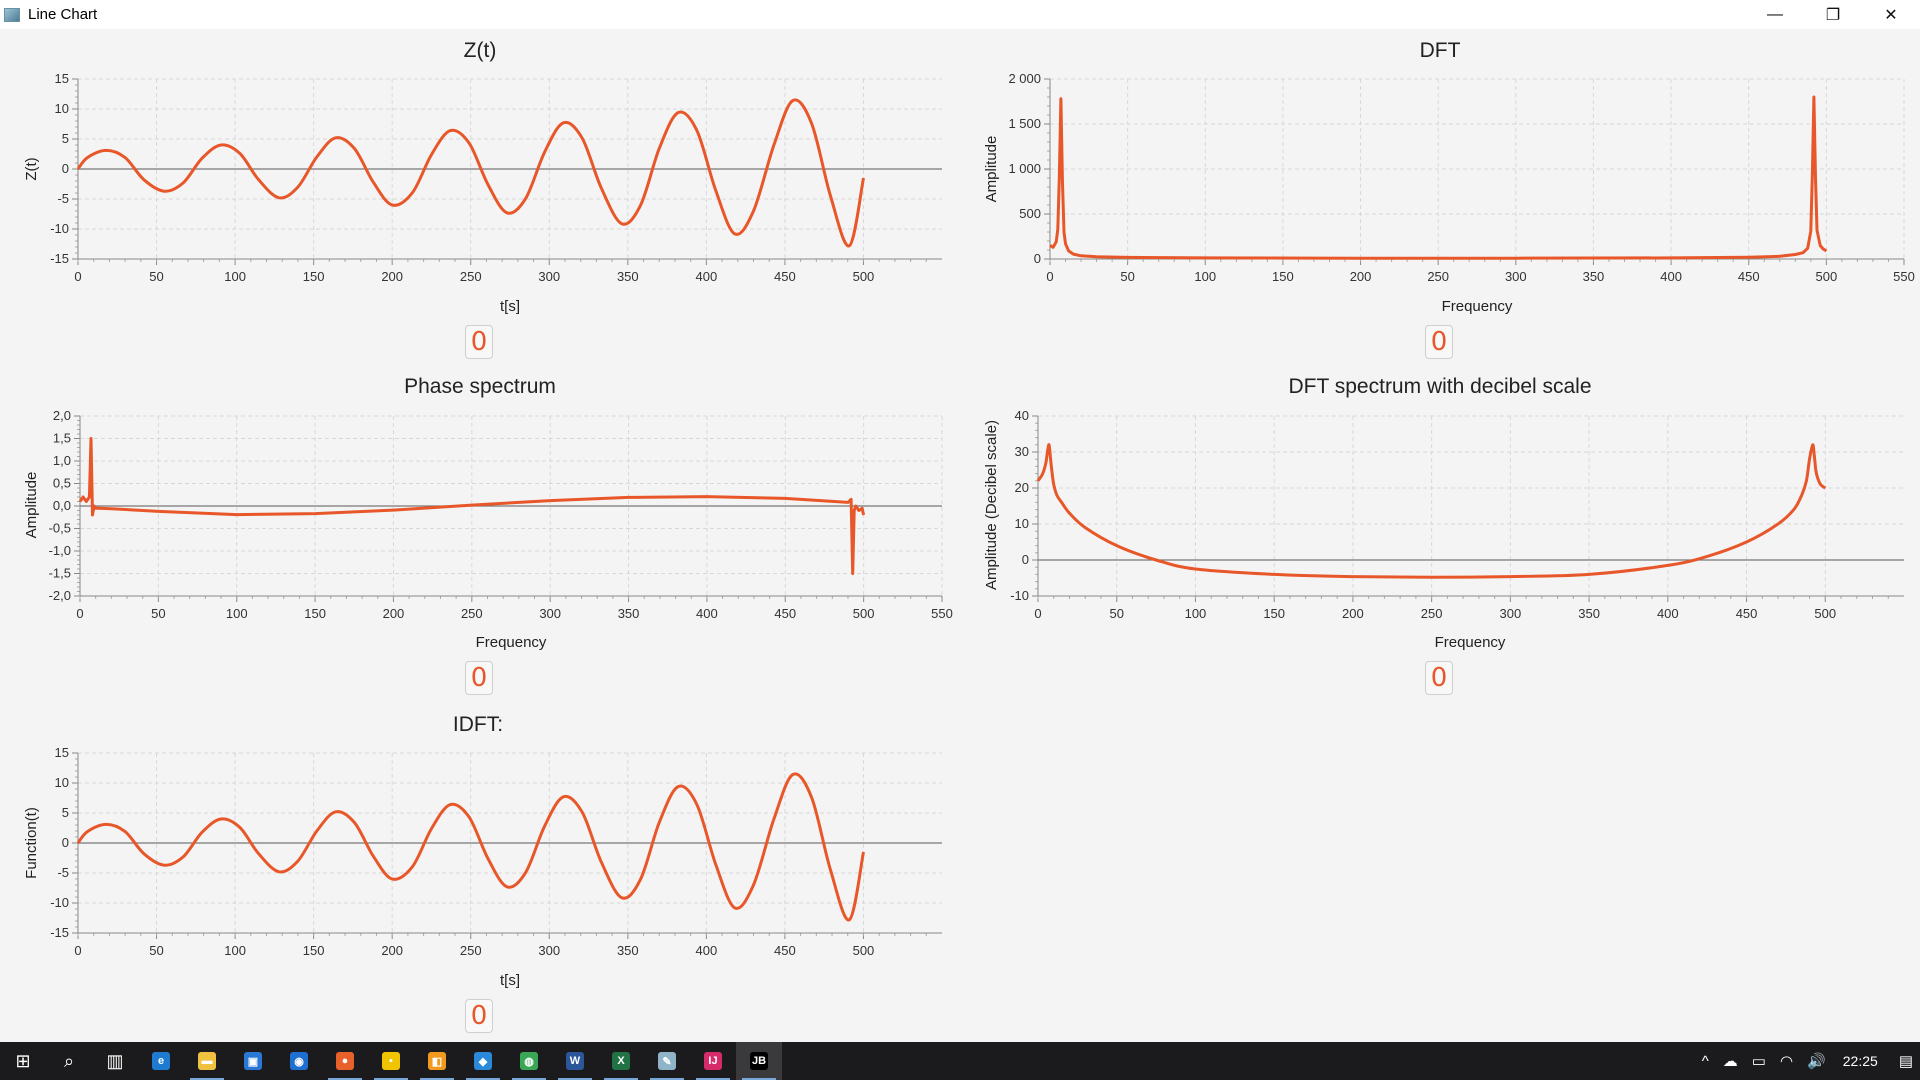 Image resolution: width=1920 pixels, height=1080 pixels. I want to click on x-tick-label: 150, so click(314, 276).